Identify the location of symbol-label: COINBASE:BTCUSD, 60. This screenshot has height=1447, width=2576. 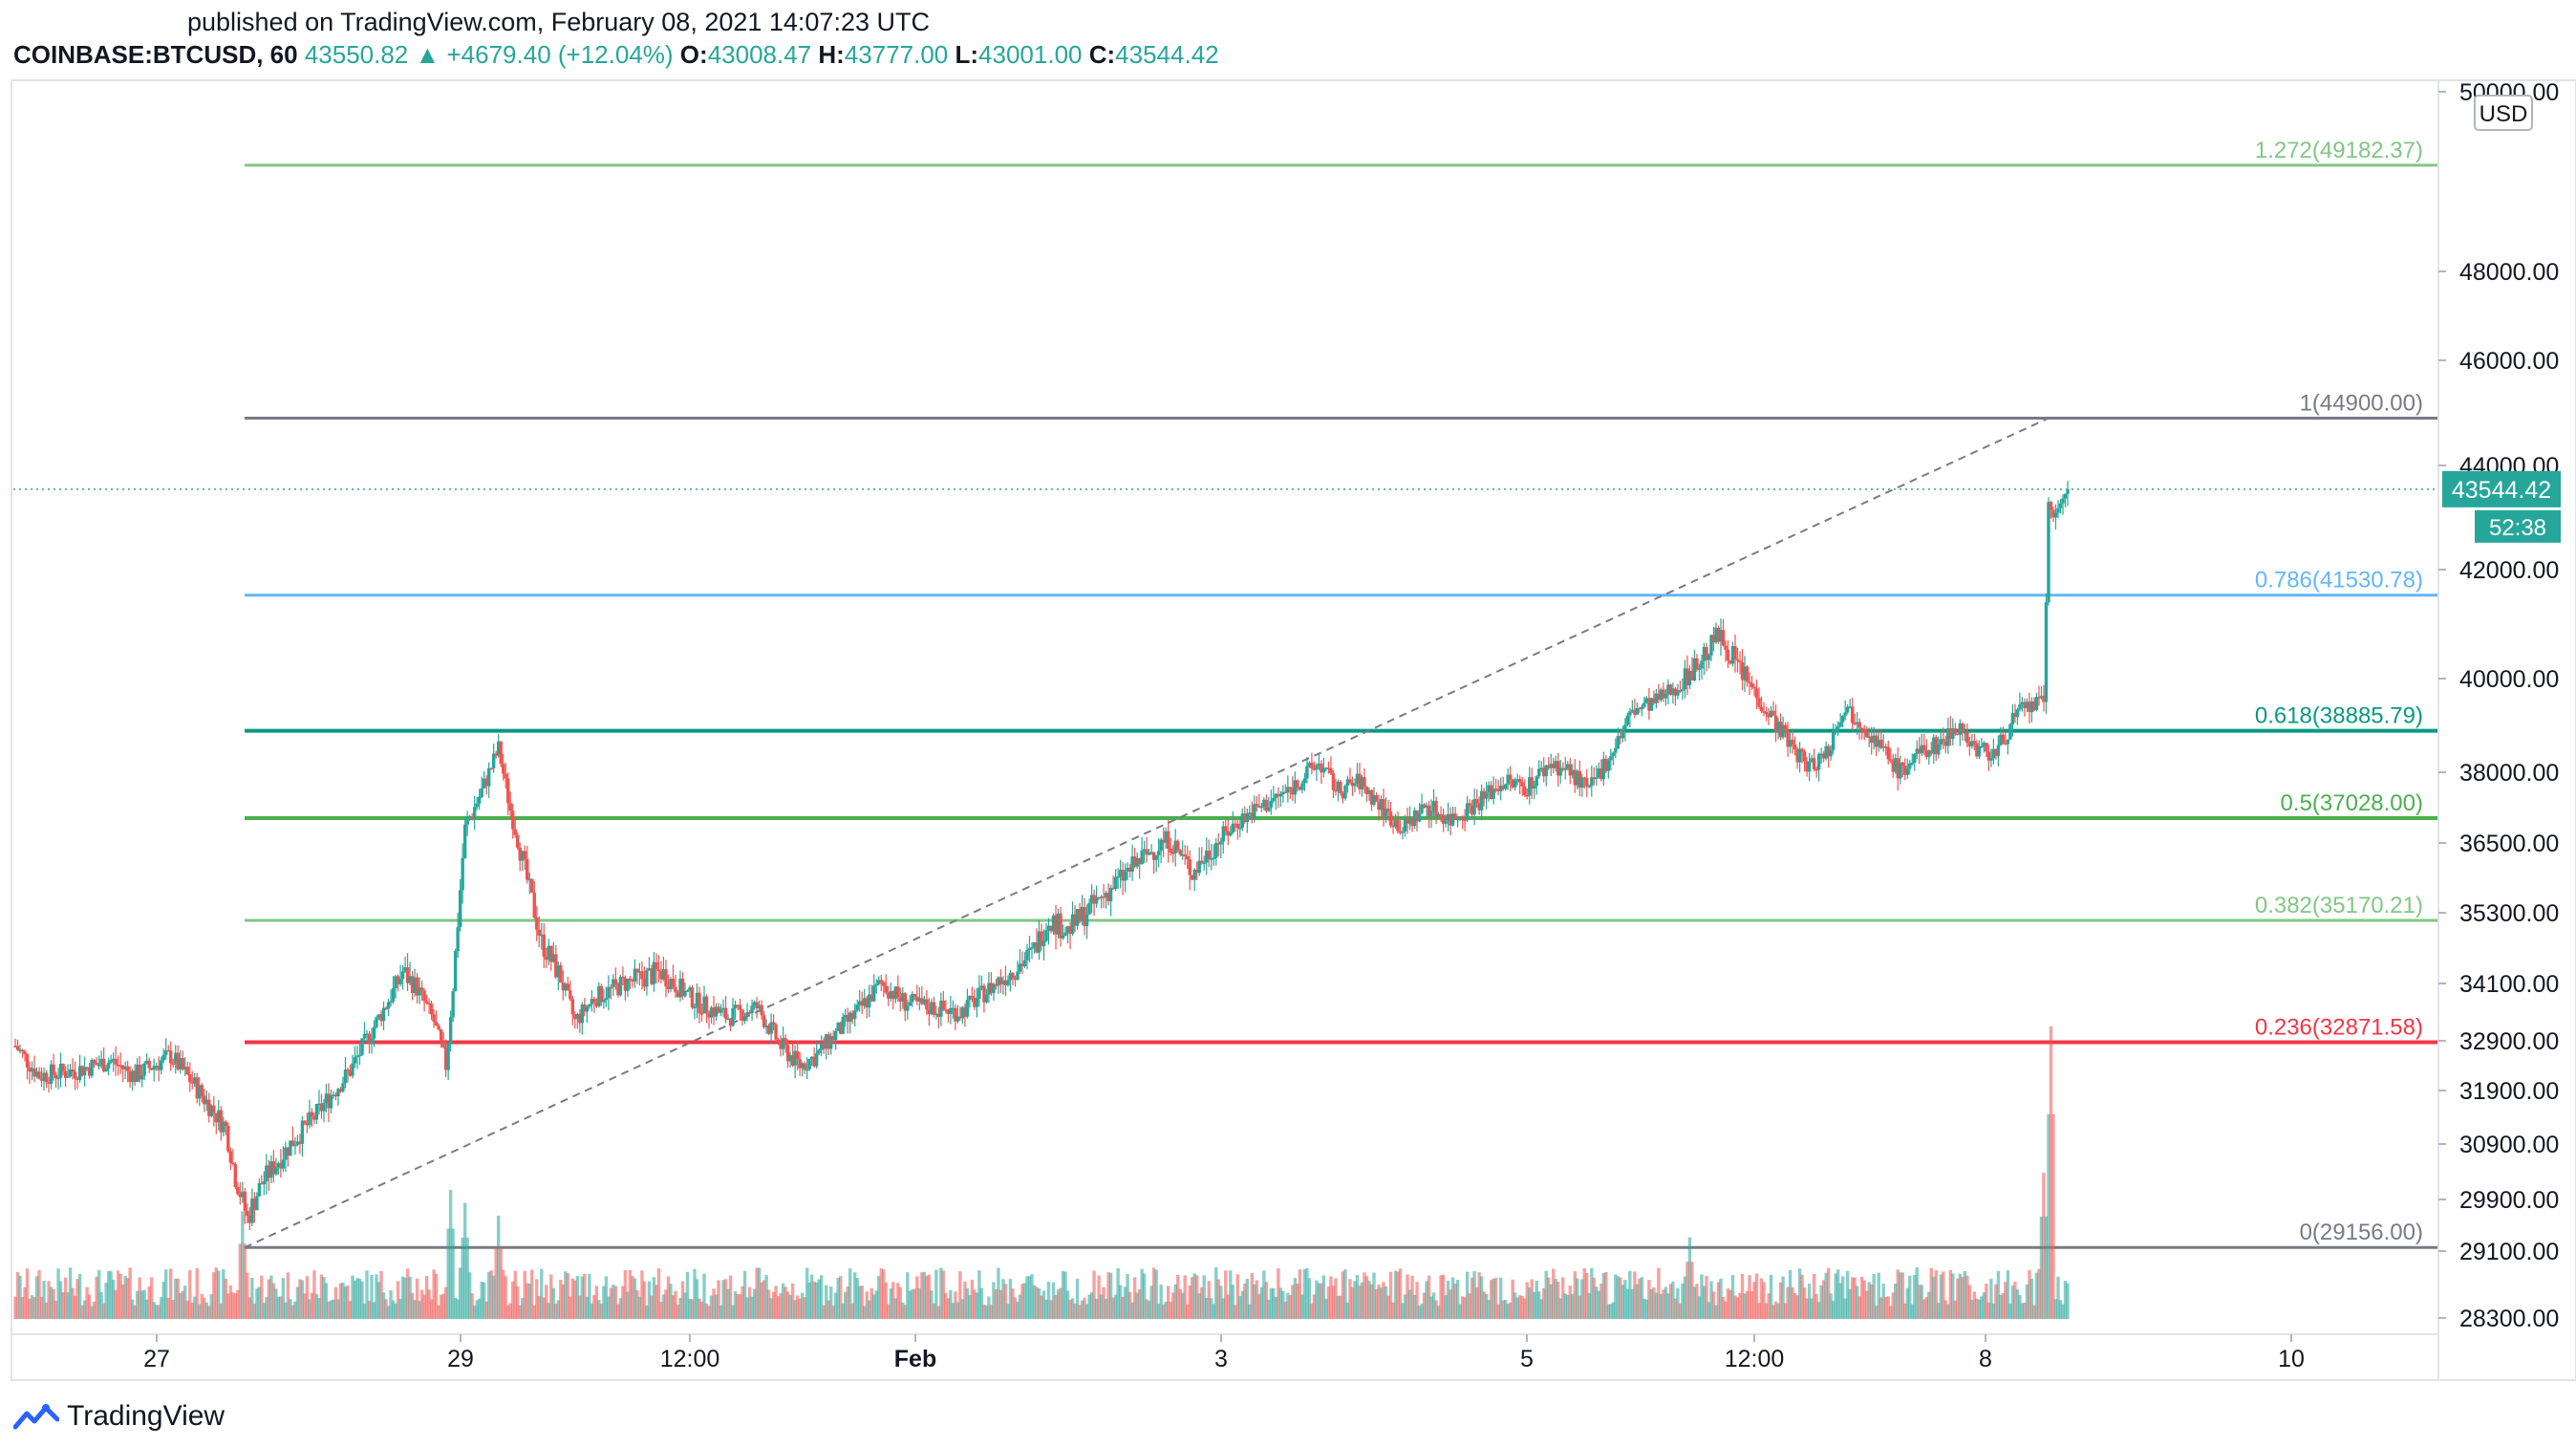
(155, 54).